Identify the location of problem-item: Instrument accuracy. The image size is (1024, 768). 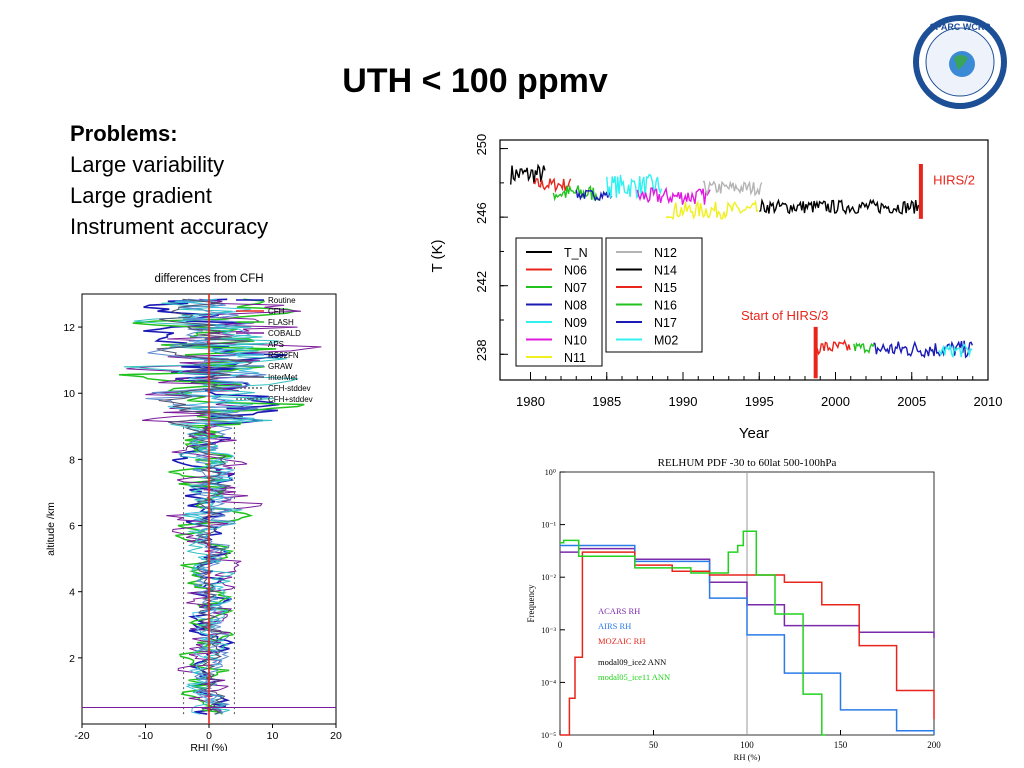
(169, 226).